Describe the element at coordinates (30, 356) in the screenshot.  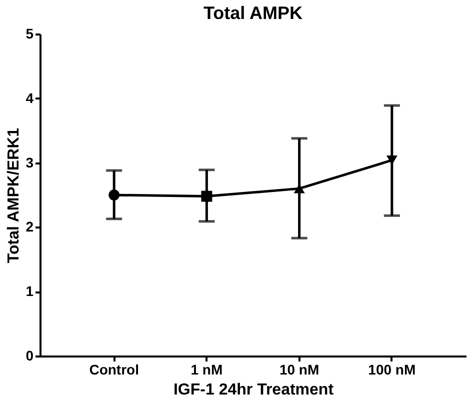
I see `y-tick-label: 0` at that location.